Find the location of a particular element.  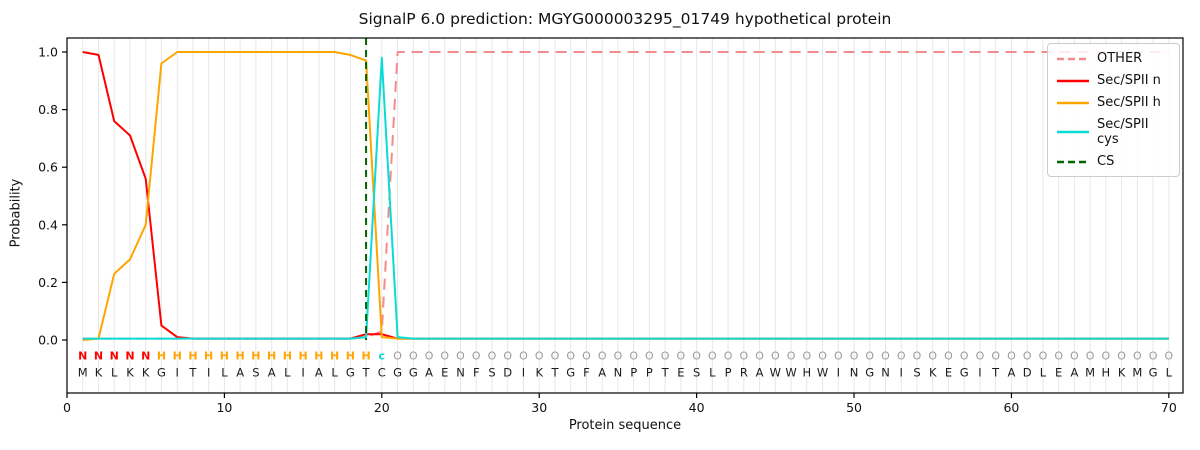

legend-item-sec-spii-cys: Sec/SPII cys is located at coordinates (1113, 132).